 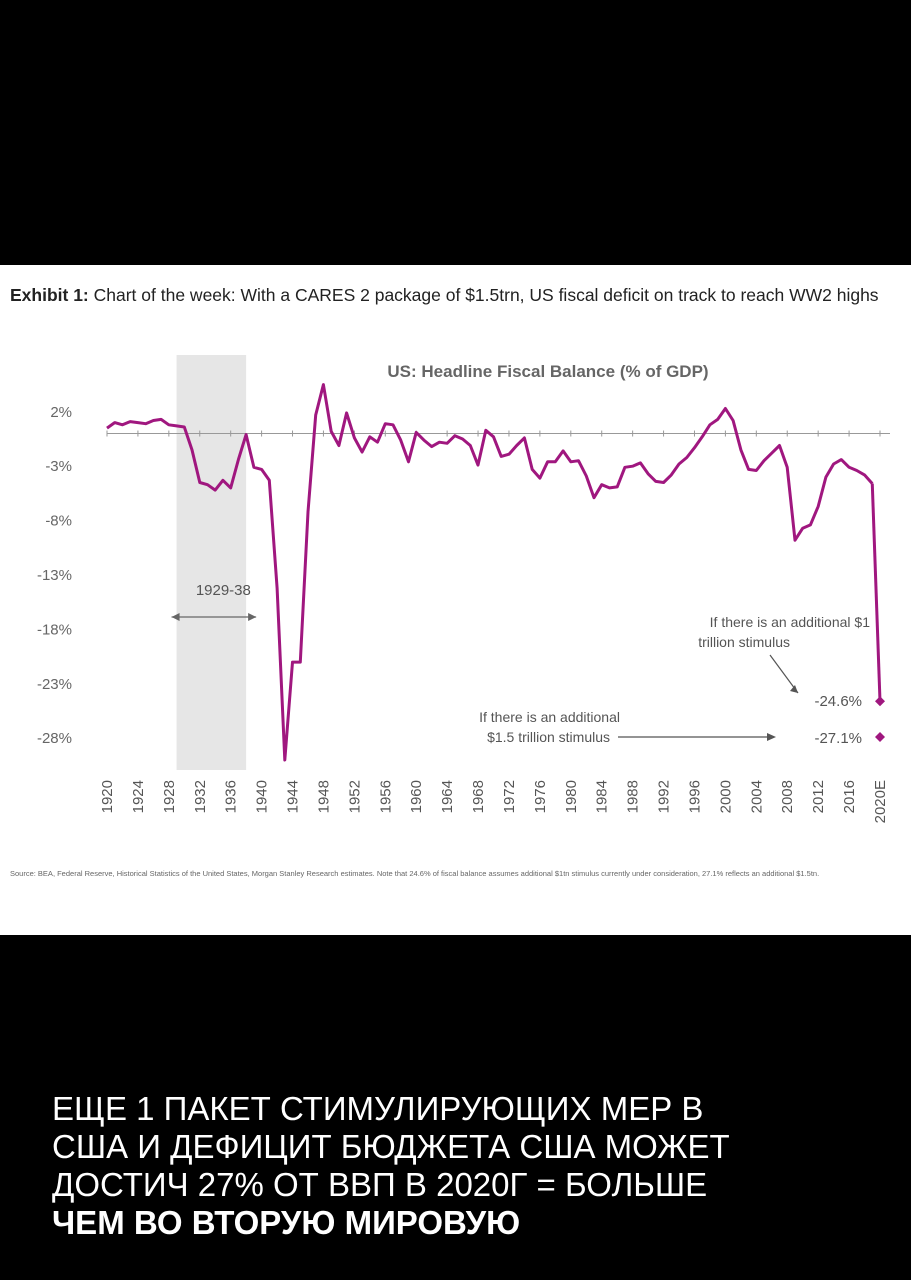 What do you see at coordinates (540, 796) in the screenshot?
I see `x-tick-label-14: 1976` at bounding box center [540, 796].